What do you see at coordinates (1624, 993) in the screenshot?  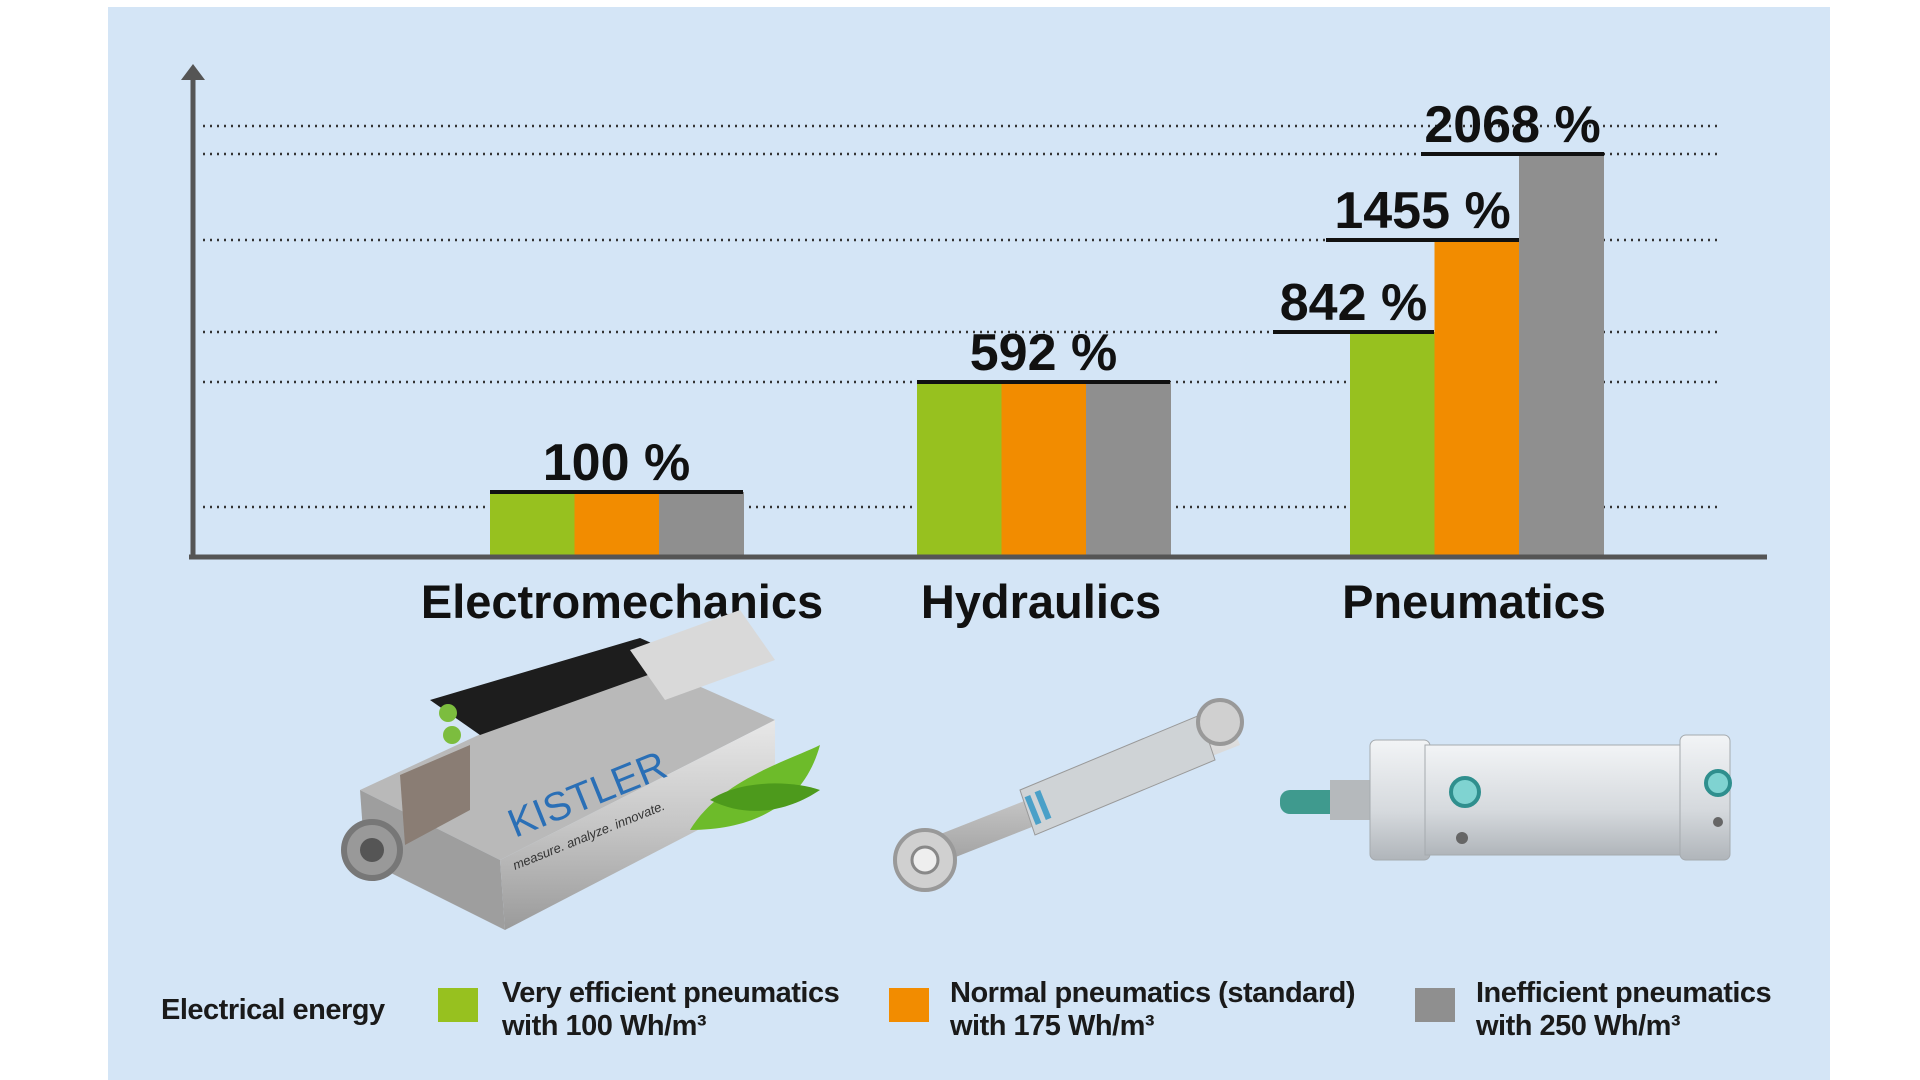 I see `legend-line: Inefficient pneumatics` at bounding box center [1624, 993].